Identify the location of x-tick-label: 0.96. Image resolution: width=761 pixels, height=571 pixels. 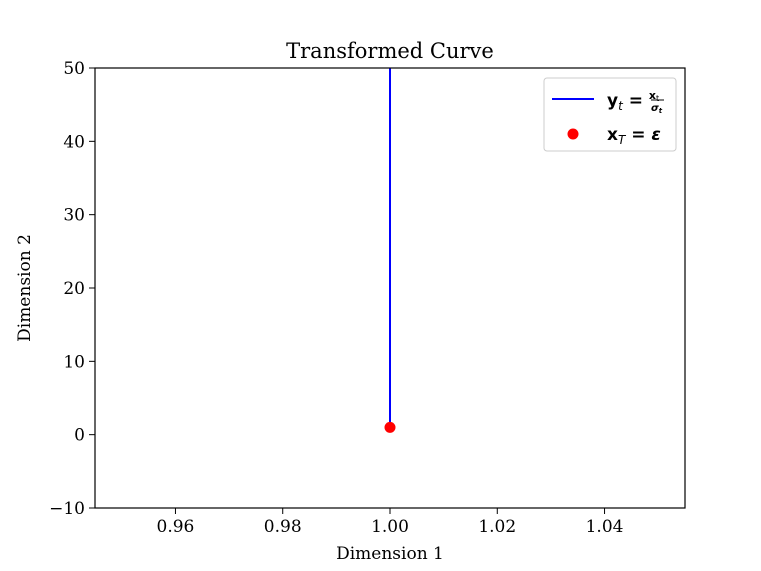
(176, 527).